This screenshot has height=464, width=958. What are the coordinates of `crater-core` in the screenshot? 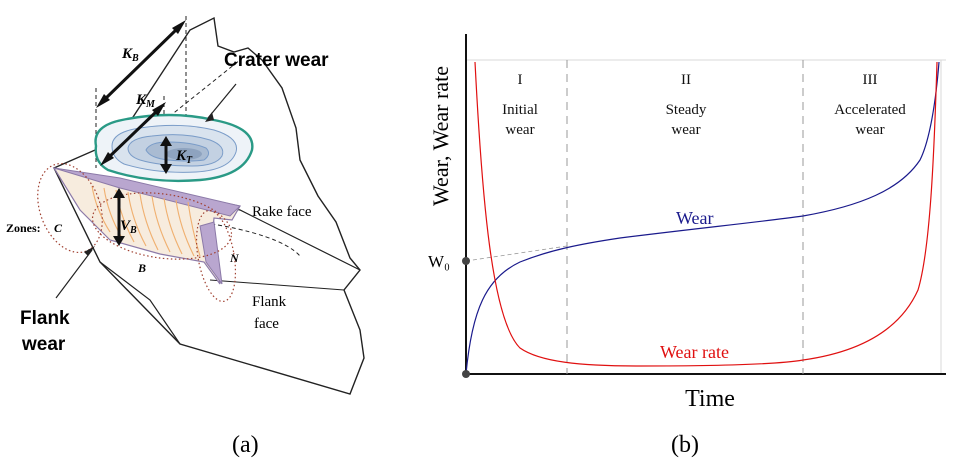 It's located at (184, 154).